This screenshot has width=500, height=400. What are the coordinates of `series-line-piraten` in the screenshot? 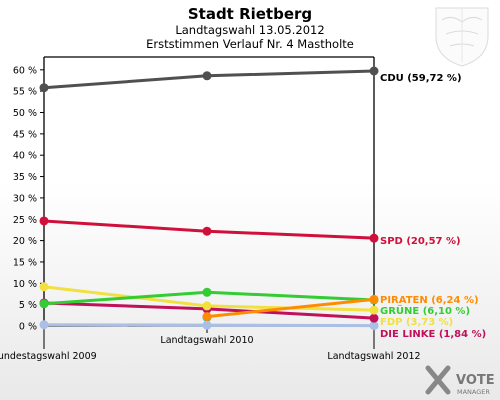 It's located at (290, 308).